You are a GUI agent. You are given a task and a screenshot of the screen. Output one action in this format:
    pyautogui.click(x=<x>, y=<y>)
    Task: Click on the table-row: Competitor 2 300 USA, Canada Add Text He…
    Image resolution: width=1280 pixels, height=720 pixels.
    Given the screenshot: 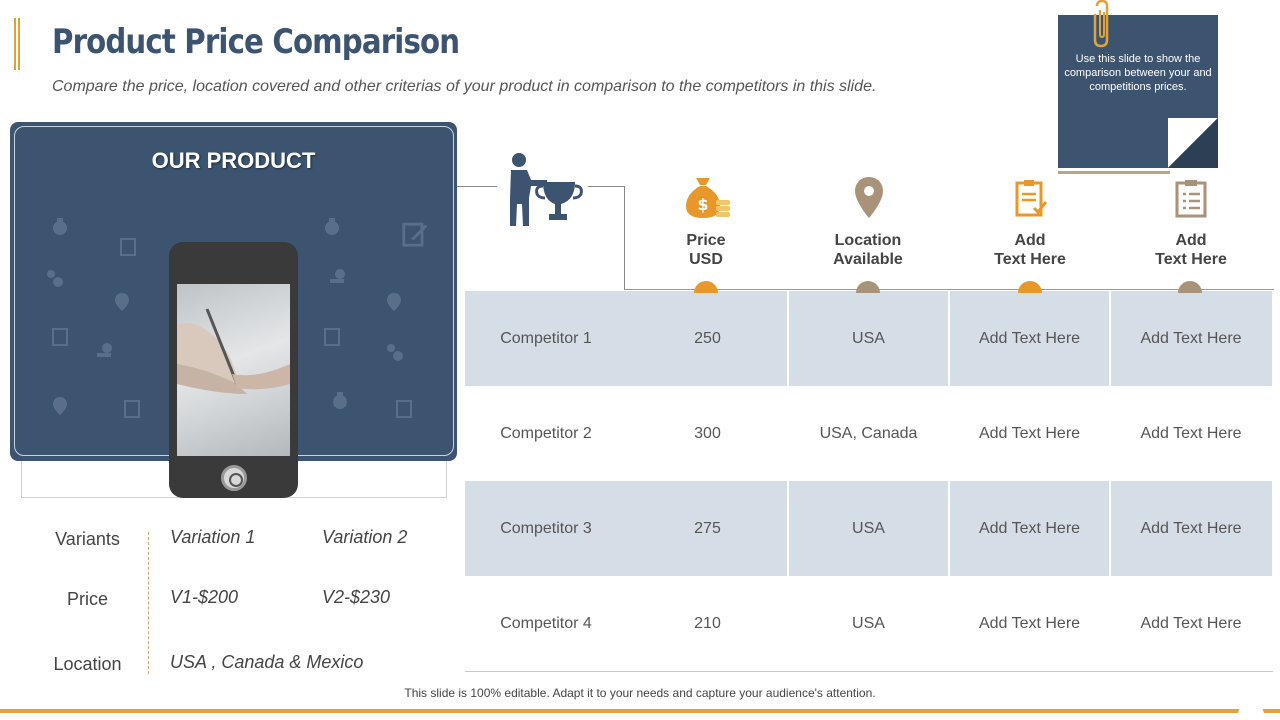 What is the action you would take?
    pyautogui.click(x=868, y=433)
    